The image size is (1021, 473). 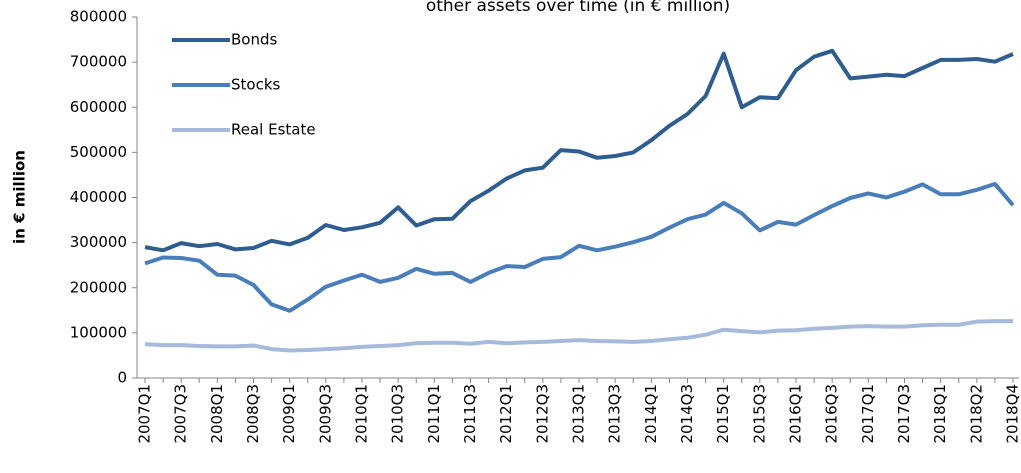 I want to click on chart-title: other assets over time (in € million), so click(x=578, y=8).